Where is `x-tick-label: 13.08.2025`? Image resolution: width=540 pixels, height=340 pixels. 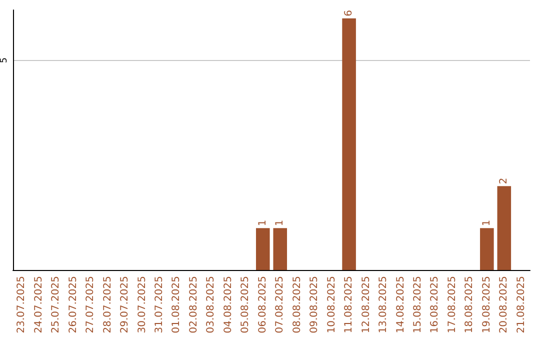
x-tick-label: 13.08.2025 is located at coordinates (384, 305).